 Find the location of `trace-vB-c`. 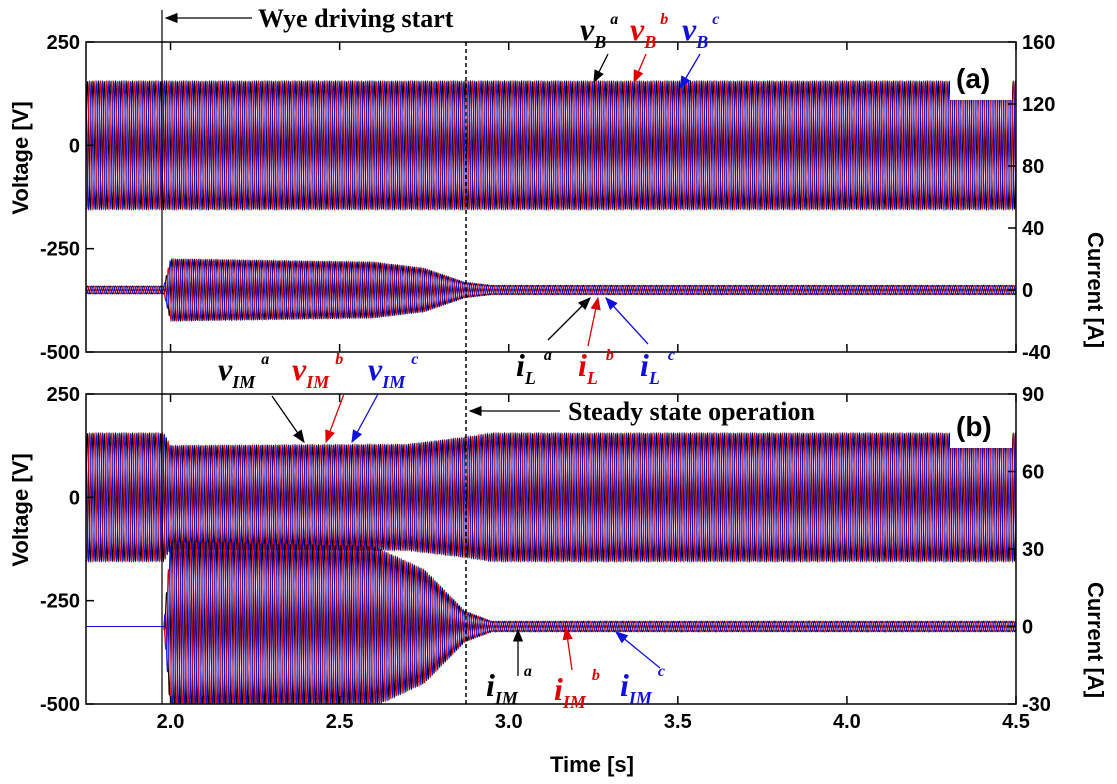

trace-vB-c is located at coordinates (551, 145).